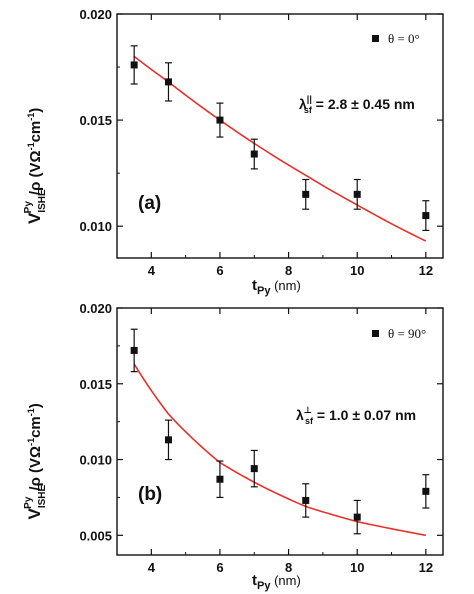 This screenshot has height=594, width=474. Describe the element at coordinates (31, 442) in the screenshot. I see `y-axis-sup2-b: -1` at that location.